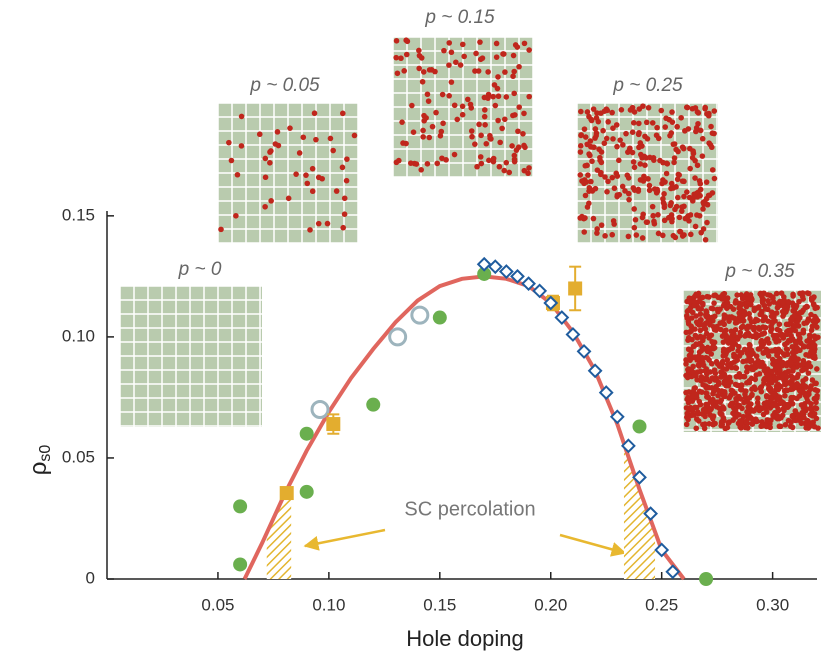 The height and width of the screenshot is (664, 821). I want to click on x-tick-label: 0.30, so click(772, 604).